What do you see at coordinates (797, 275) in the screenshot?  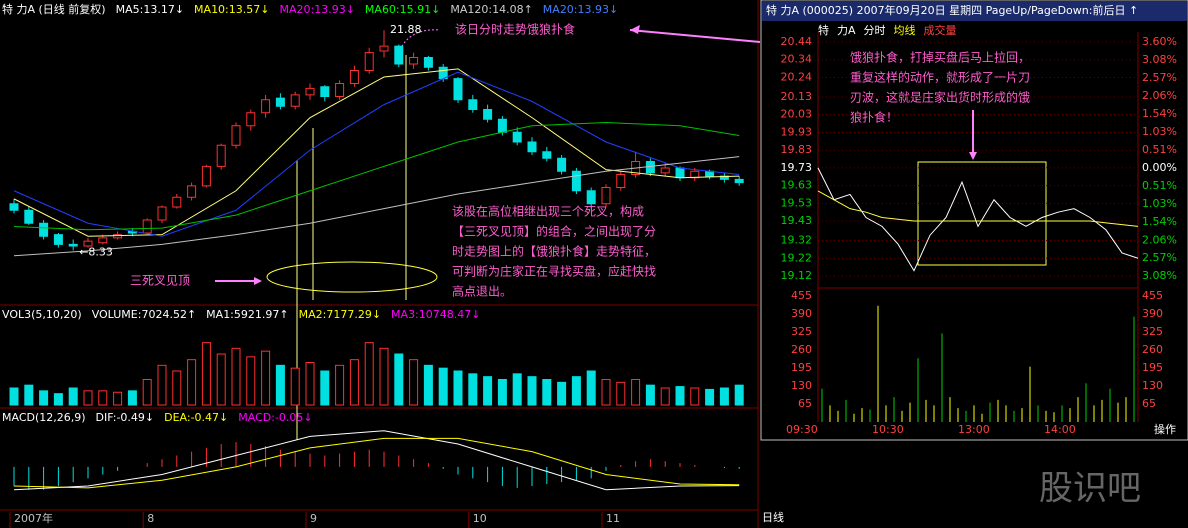 I see `y-tick-label: 19.12` at bounding box center [797, 275].